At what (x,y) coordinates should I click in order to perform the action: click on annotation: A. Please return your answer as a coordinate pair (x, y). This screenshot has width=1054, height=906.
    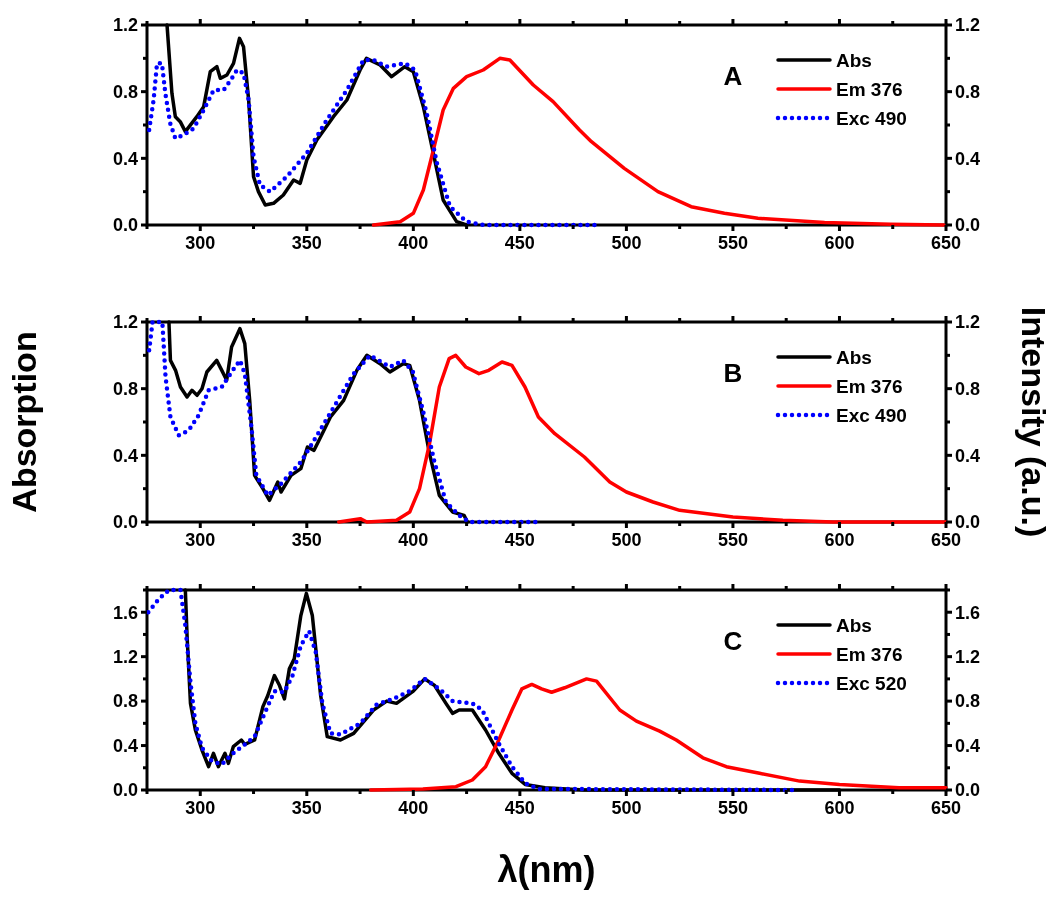
    Looking at the image, I should click on (733, 76).